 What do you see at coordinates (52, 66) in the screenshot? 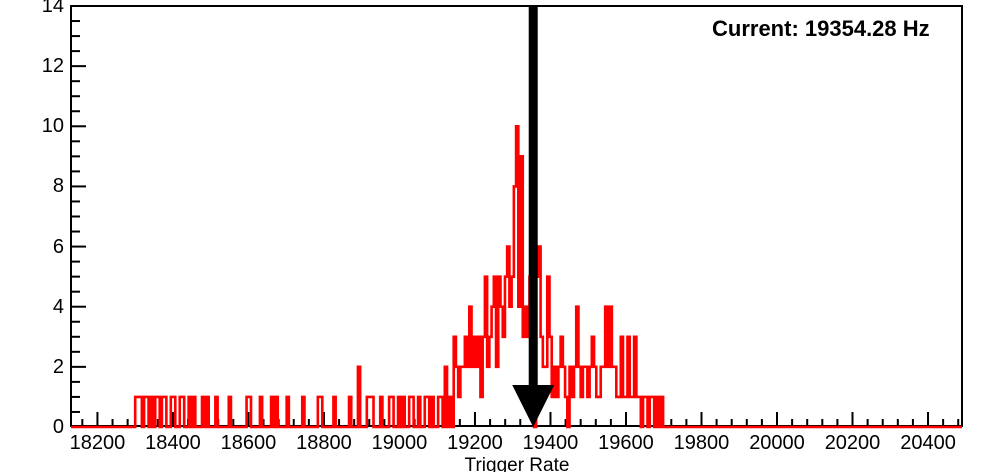
I see `y-tick-label: 12` at bounding box center [52, 66].